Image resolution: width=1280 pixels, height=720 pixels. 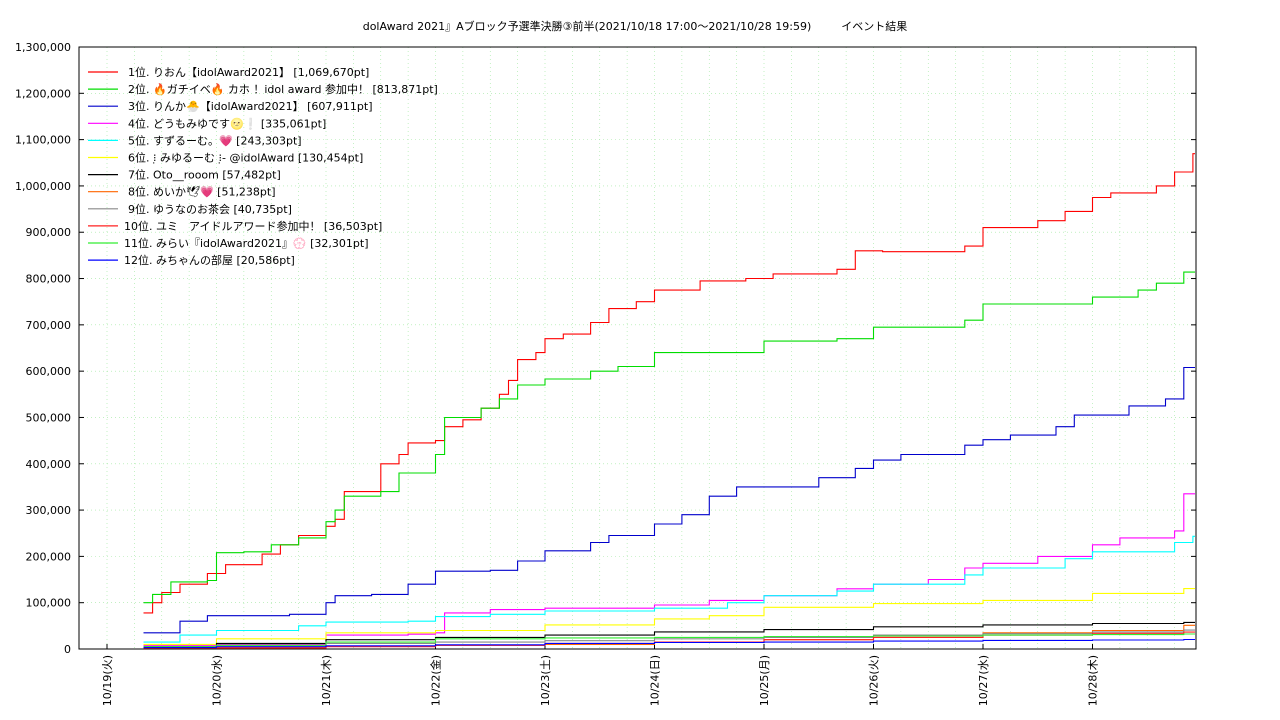 I want to click on legend-label: 11位. みらい『idolAward2021』💮 [32,301pt], so click(x=246, y=243).